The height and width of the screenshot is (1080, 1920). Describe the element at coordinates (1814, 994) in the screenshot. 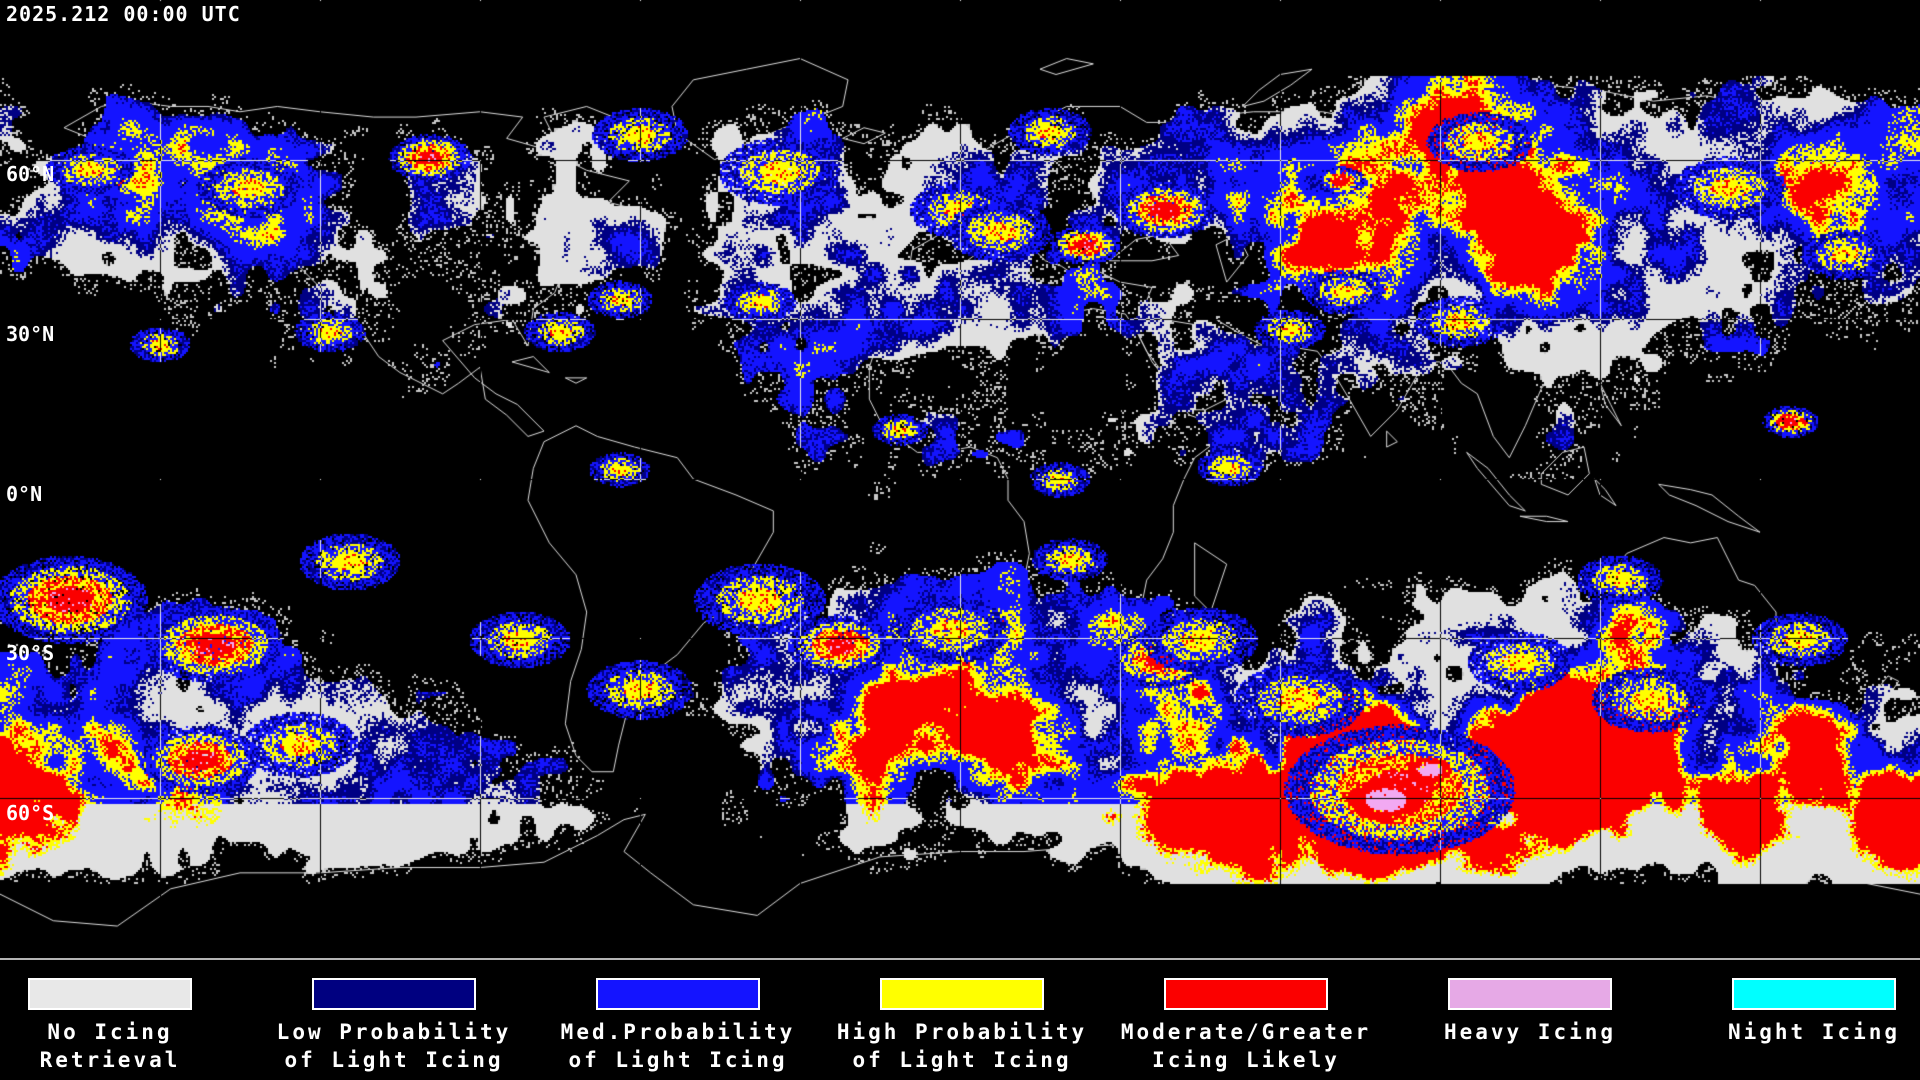

I see `legend-swatch-night` at that location.